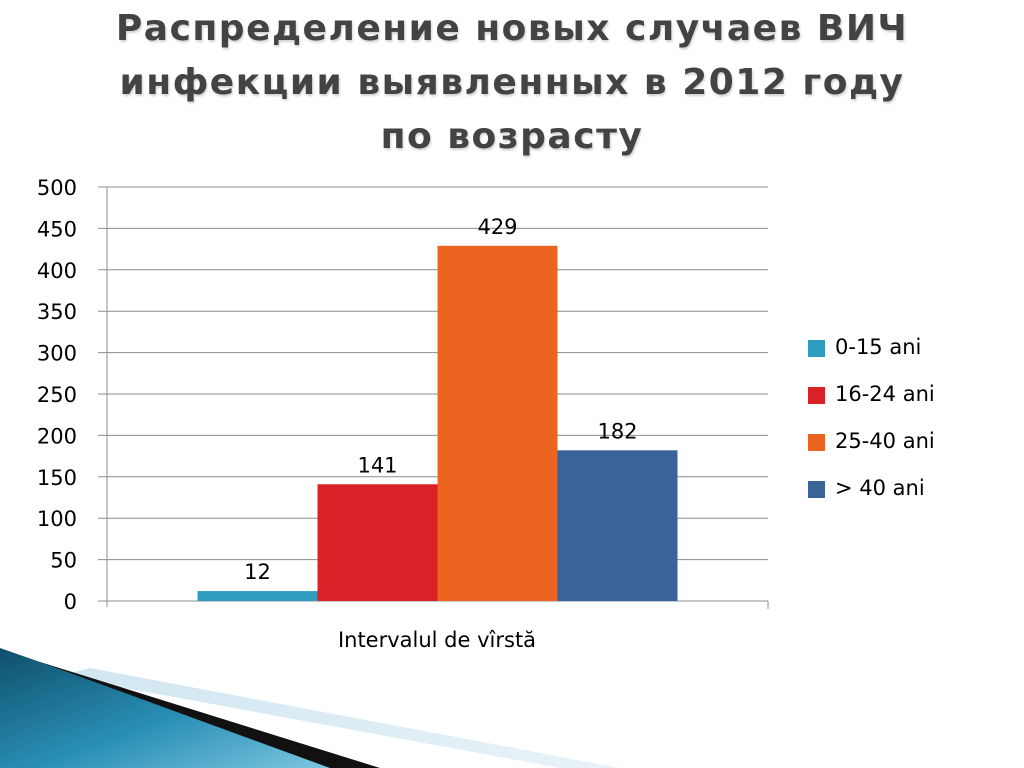 This screenshot has height=768, width=1024. Describe the element at coordinates (57, 312) in the screenshot. I see `y-tick-label: 350` at that location.